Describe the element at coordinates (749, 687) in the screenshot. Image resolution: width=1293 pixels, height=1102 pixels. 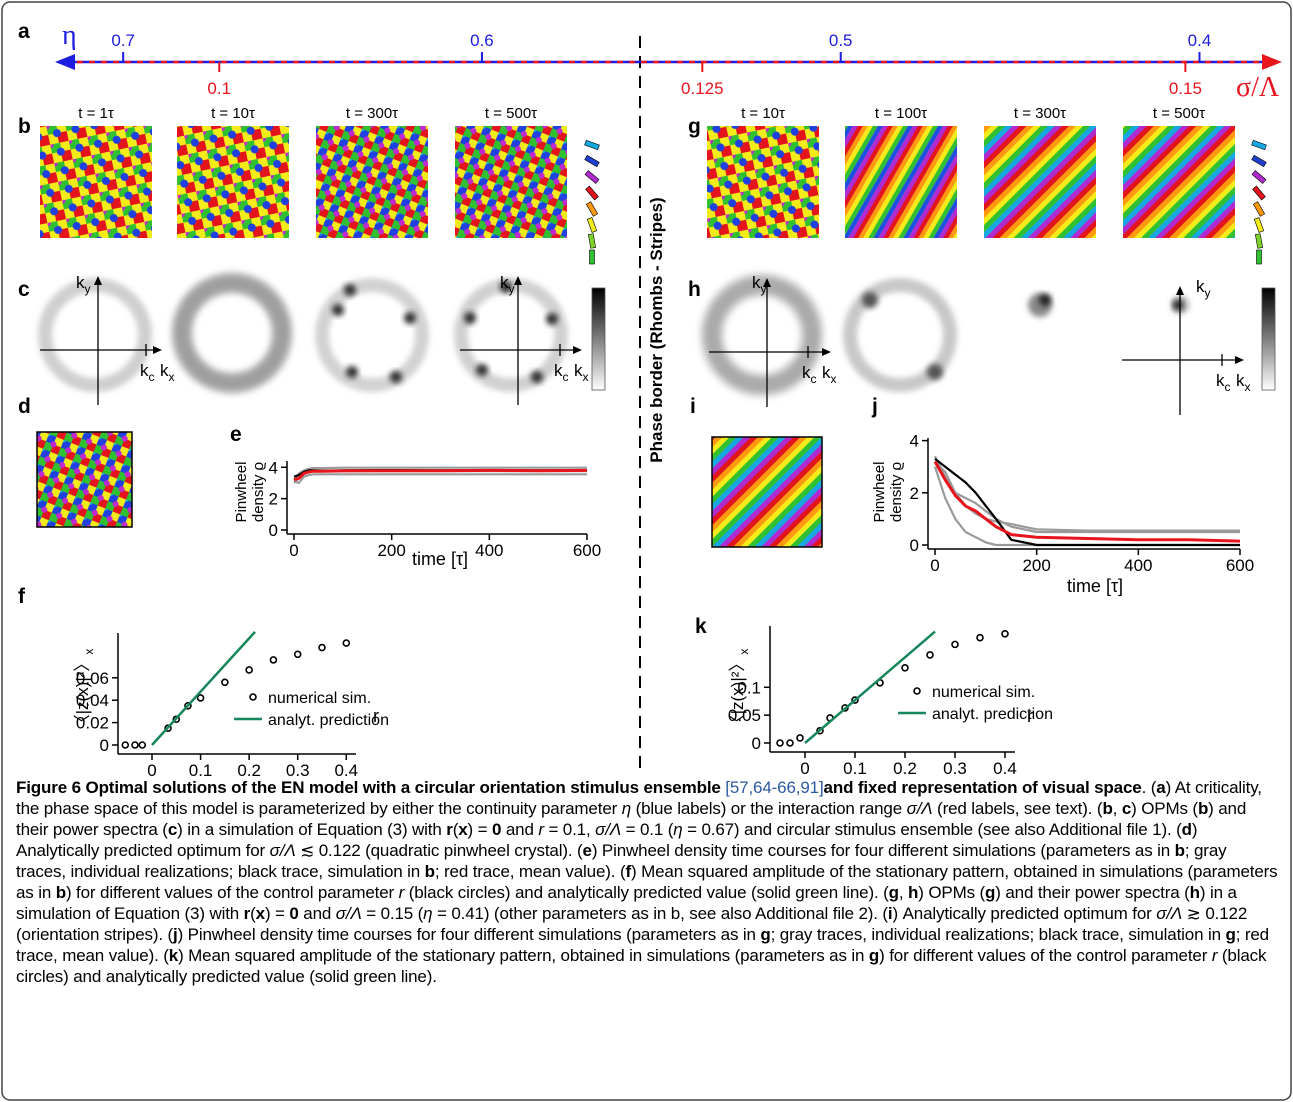
I see `y-tick-label: 0.1` at that location.